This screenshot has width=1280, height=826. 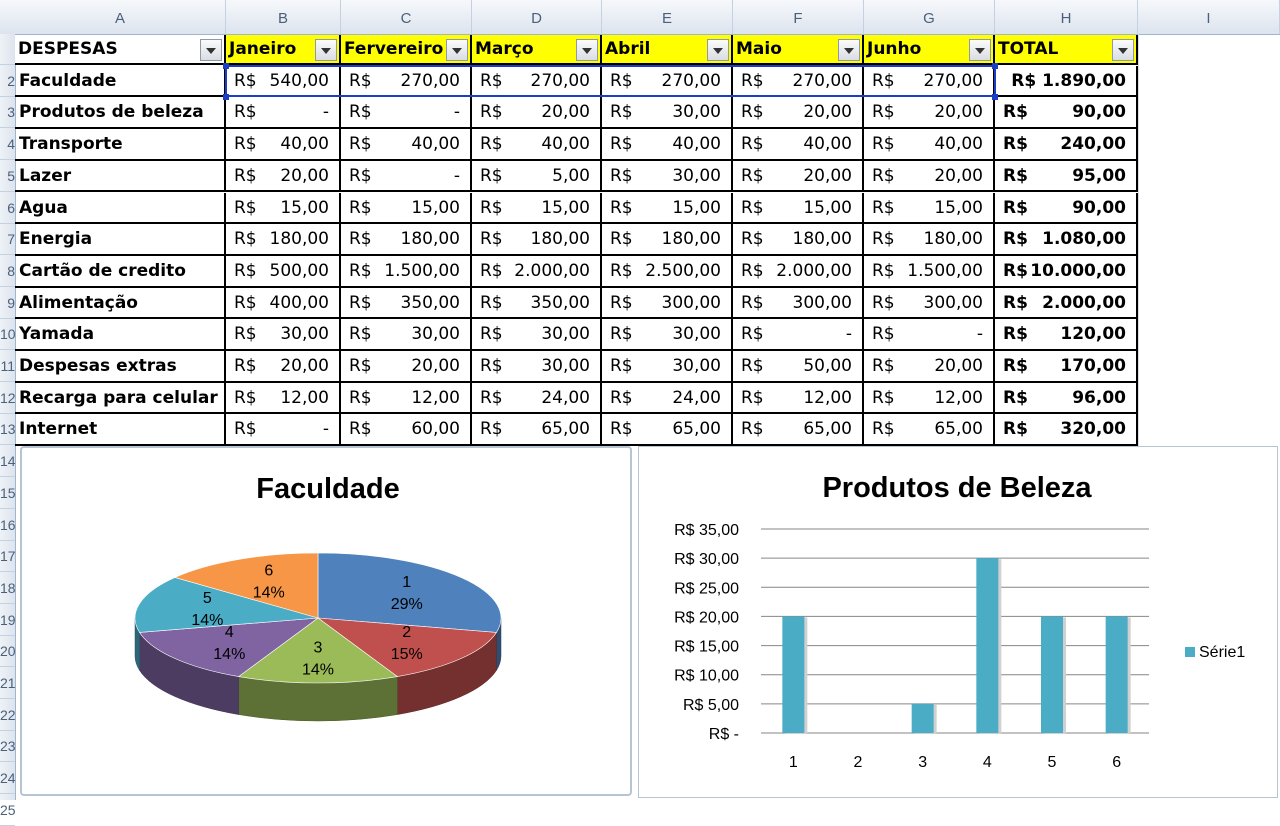 I want to click on total-cell: R$ 120,00, so click(x=1066, y=335).